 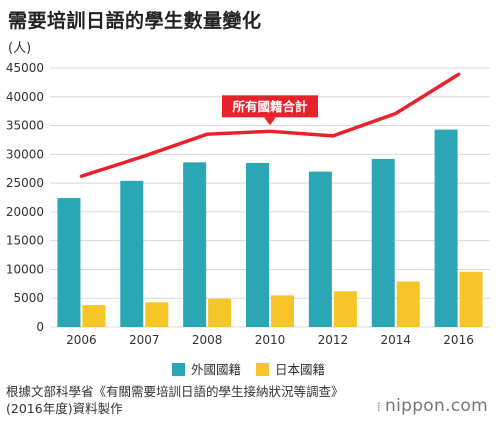 What do you see at coordinates (94, 316) in the screenshot?
I see `bar-japanese-2006` at bounding box center [94, 316].